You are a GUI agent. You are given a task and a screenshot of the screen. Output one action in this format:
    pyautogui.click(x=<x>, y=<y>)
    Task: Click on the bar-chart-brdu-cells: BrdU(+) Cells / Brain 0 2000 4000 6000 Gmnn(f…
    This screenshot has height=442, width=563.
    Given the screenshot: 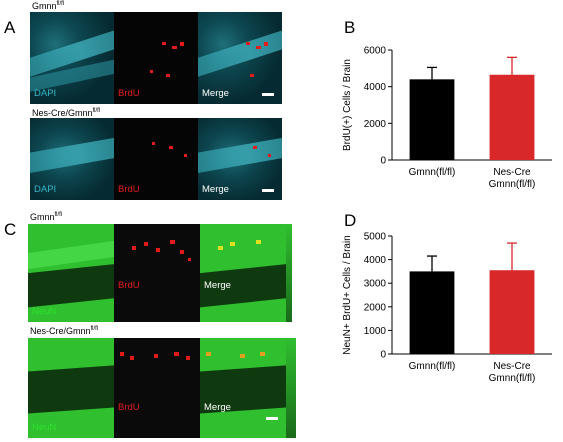 What is the action you would take?
    pyautogui.click(x=447, y=118)
    